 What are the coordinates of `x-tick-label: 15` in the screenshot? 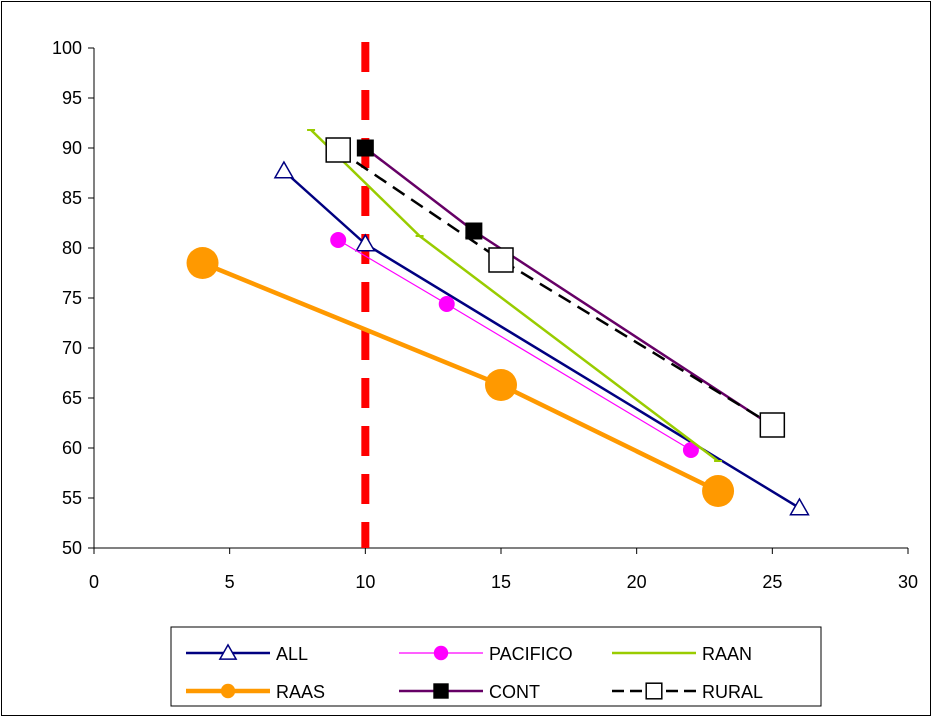 It's located at (501, 582).